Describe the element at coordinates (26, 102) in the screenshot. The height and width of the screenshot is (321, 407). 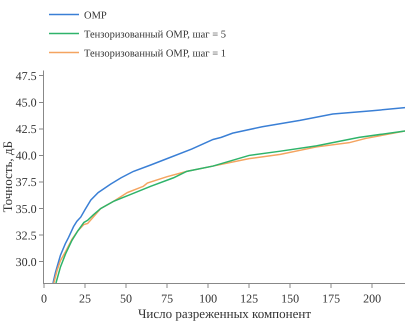
I see `y-tick-label: 45.0` at that location.